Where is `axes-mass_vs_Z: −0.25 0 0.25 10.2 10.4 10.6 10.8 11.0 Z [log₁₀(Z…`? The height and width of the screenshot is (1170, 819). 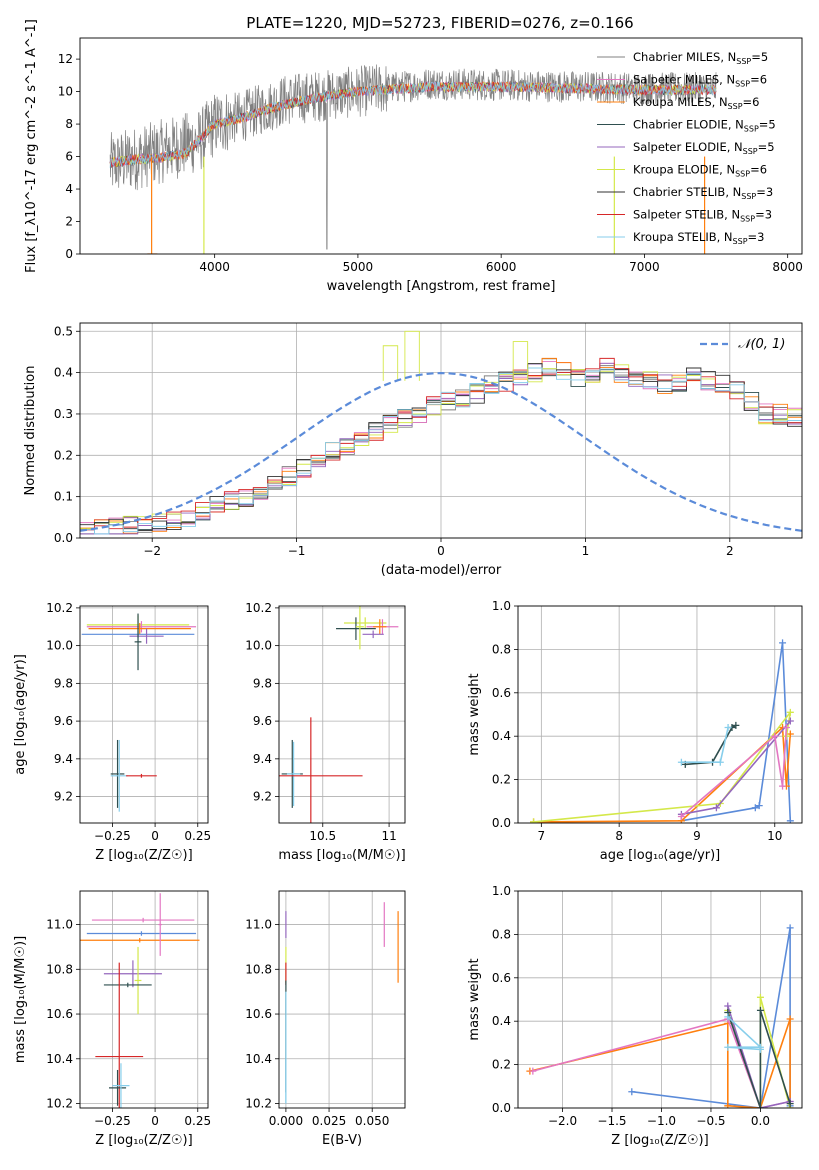
axes-mass_vs_Z: −0.25 0 0.25 10.2 10.4 10.6 10.8 11.0 Z [log₁₀(Z… is located at coordinates (112, 1019).